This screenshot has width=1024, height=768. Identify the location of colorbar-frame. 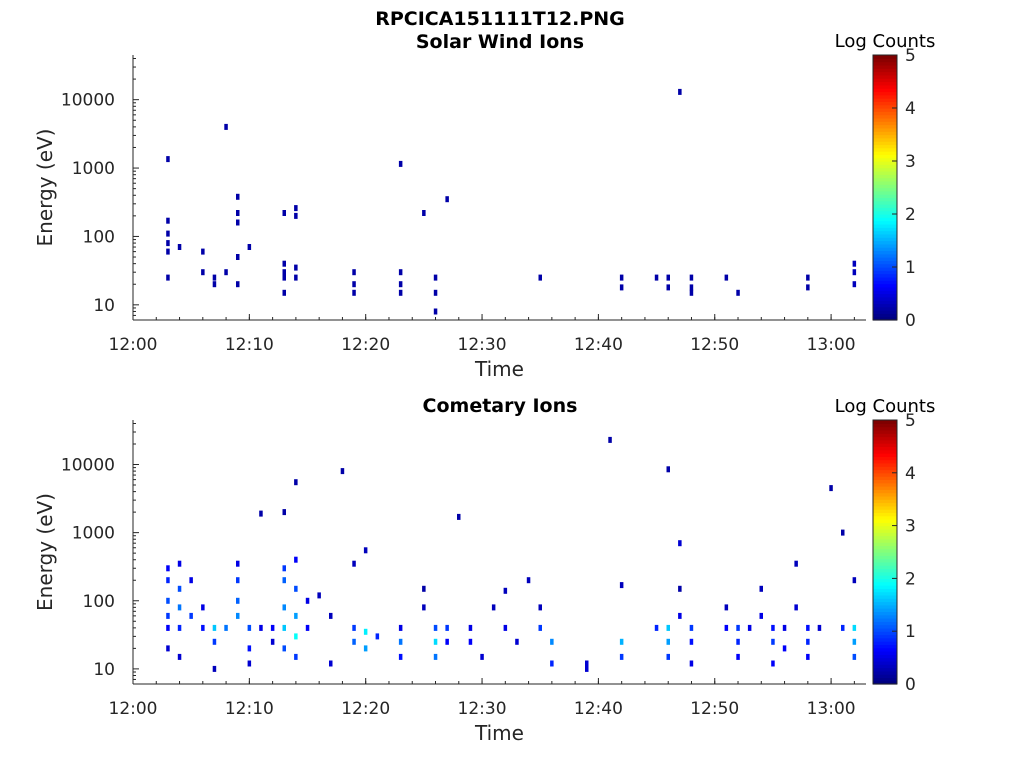
(885, 187).